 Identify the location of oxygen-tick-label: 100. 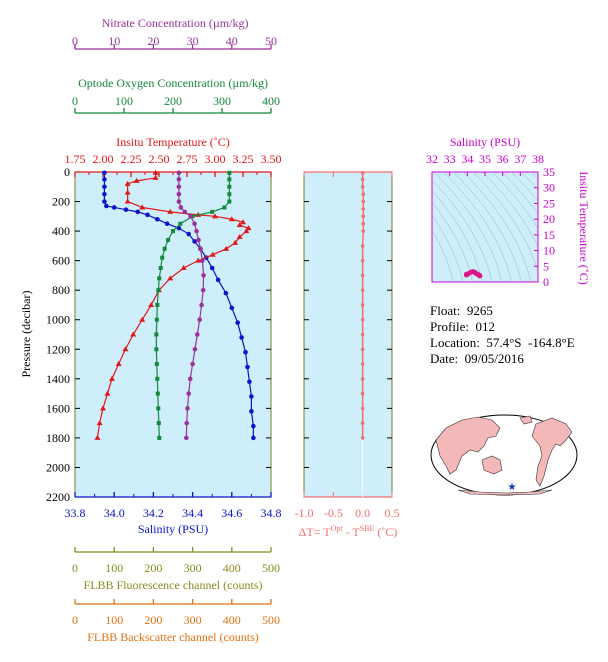
(124, 101).